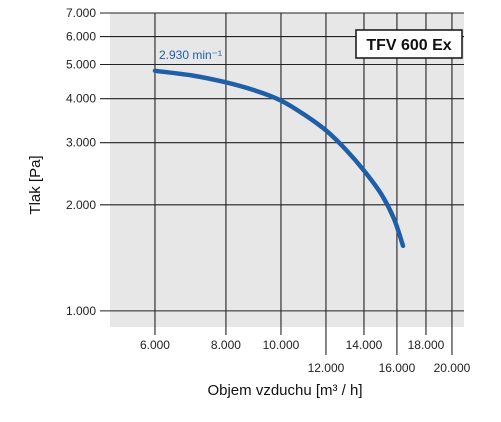 The width and height of the screenshot is (501, 422). I want to click on y-tick-label: 7.000, so click(81, 13).